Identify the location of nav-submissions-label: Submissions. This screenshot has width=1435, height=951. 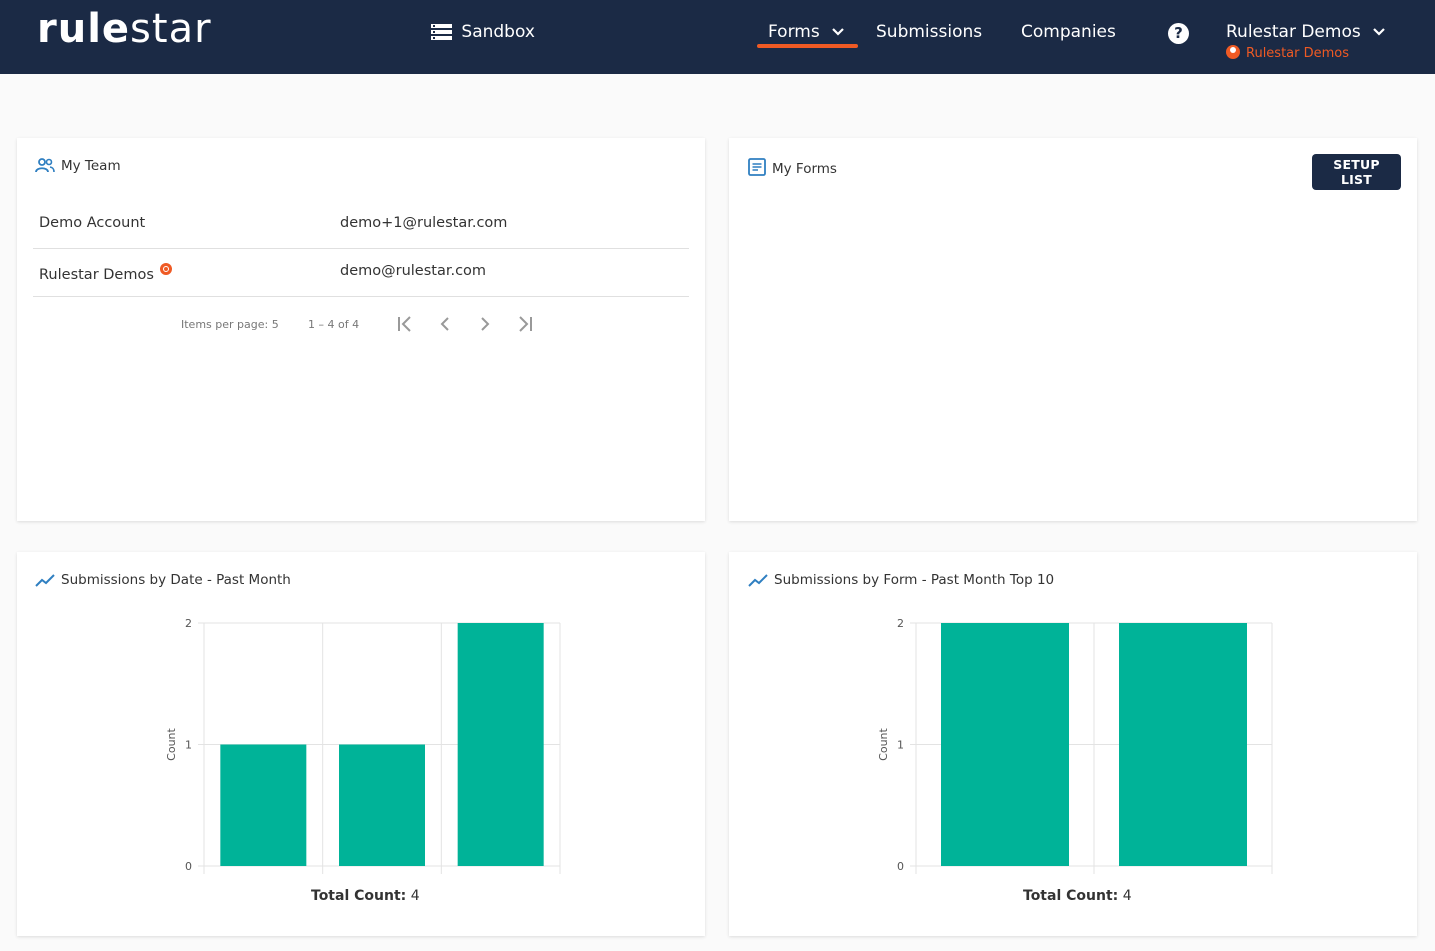
(929, 32).